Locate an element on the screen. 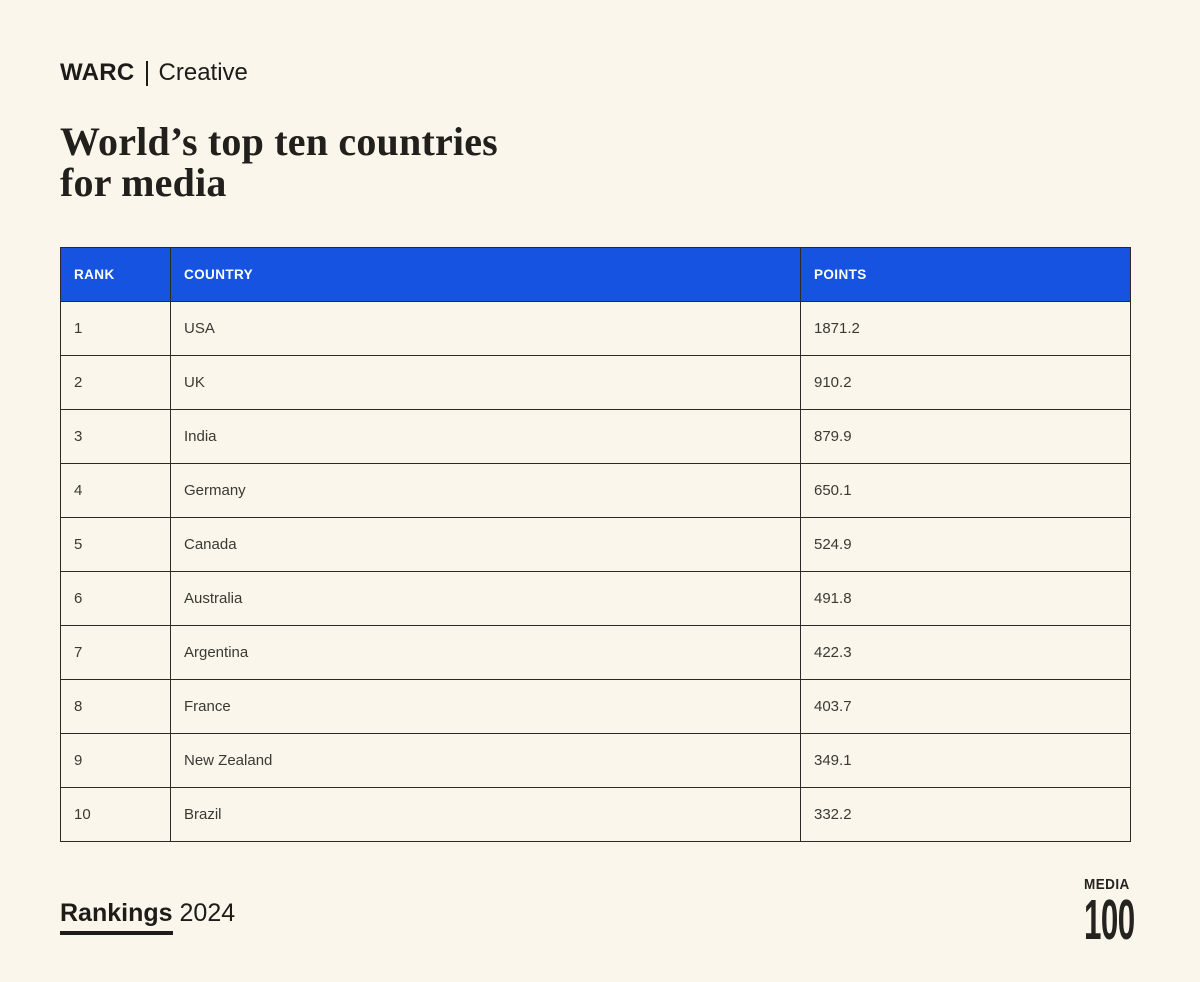  country-cell: Brazil is located at coordinates (485, 814).